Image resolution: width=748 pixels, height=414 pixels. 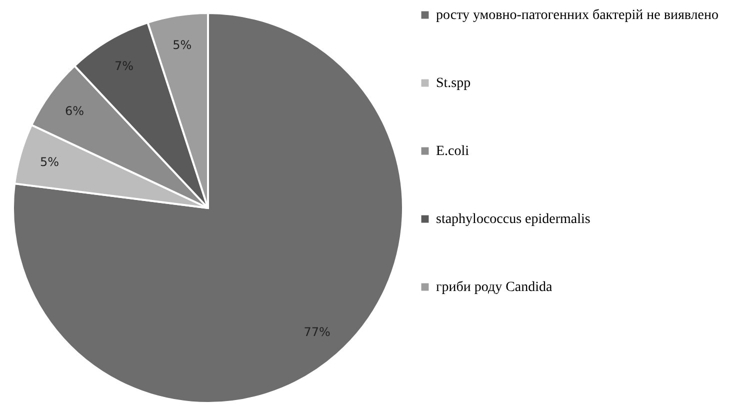 I want to click on legend-label: staphylococcus epidermalis, so click(x=513, y=219).